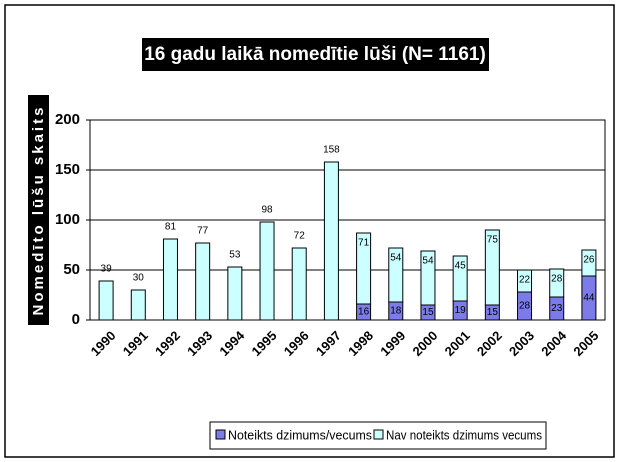 Image resolution: width=619 pixels, height=462 pixels. I want to click on data-label: 39, so click(107, 269).